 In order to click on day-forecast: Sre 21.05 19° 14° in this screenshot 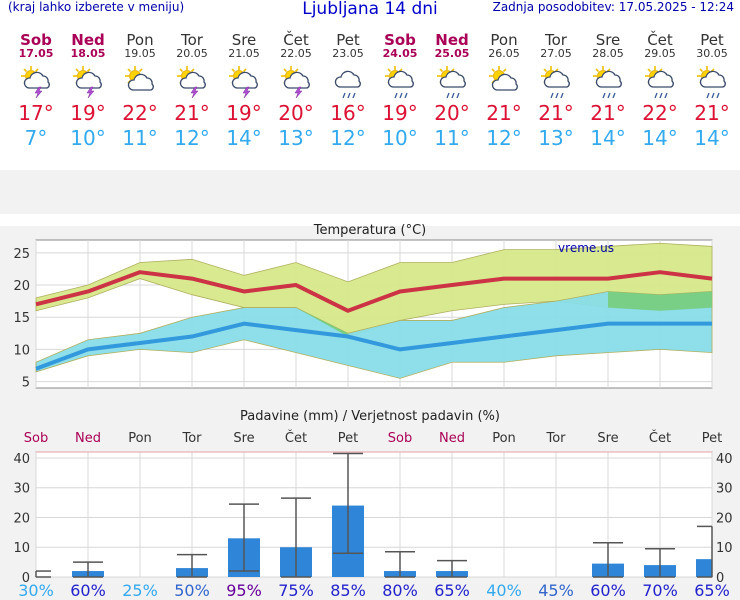, I will do `click(244, 91)`.